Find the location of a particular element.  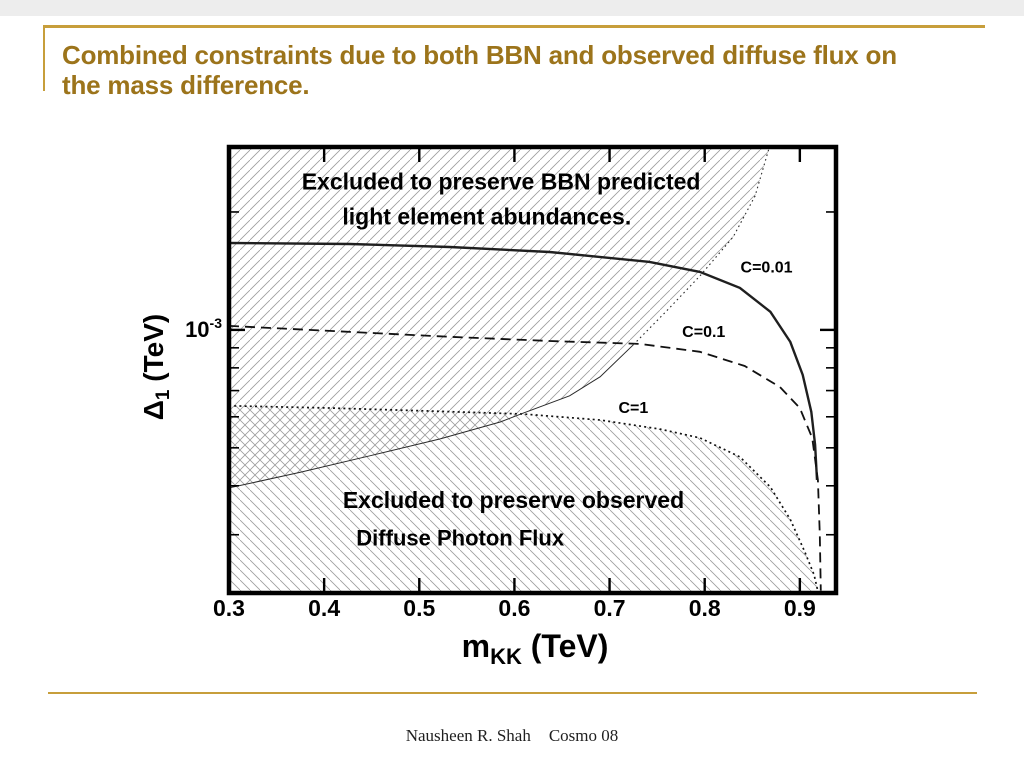

annotation-bbn-text-2: light element abundances. is located at coordinates (486, 216).